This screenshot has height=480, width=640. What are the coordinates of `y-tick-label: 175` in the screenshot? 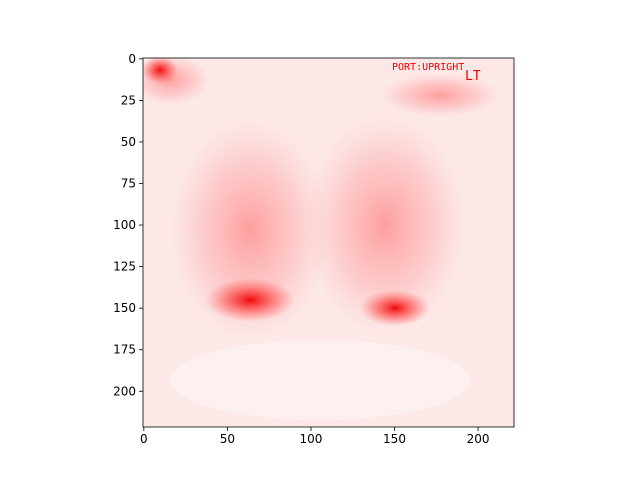 It's located at (124, 350).